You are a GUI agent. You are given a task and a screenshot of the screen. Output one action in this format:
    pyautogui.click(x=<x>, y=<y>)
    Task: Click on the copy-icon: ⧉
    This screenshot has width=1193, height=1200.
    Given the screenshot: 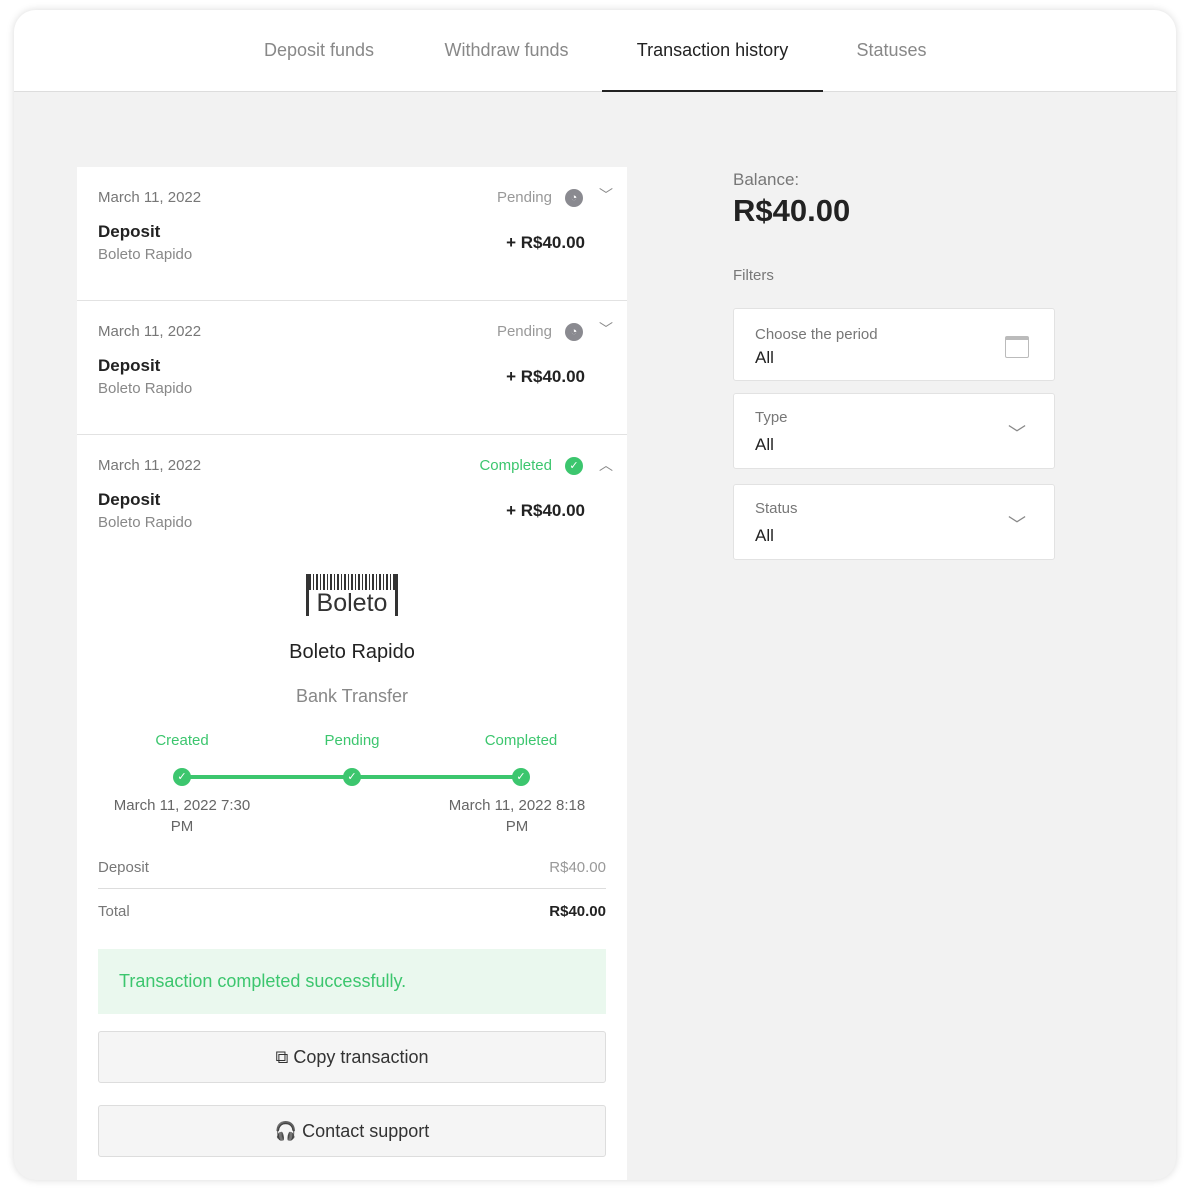 What is the action you would take?
    pyautogui.click(x=284, y=1057)
    